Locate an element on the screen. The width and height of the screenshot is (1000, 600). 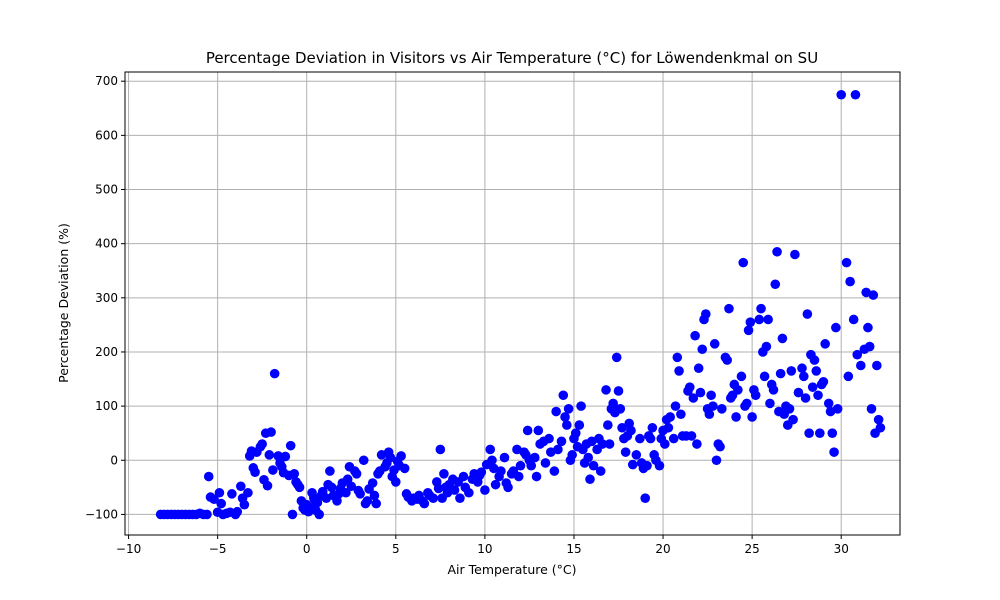
y-tick-label: 200 is located at coordinates (106, 352).